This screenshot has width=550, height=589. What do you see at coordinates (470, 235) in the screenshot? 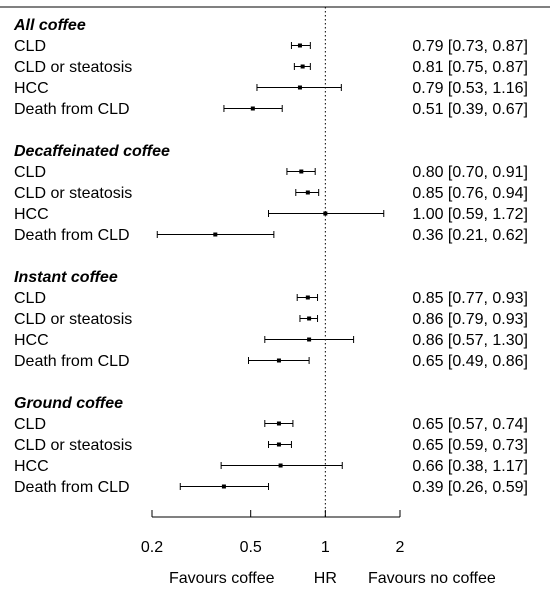
I see `row-estimate: 0.36 [0.21, 0.62]` at bounding box center [470, 235].